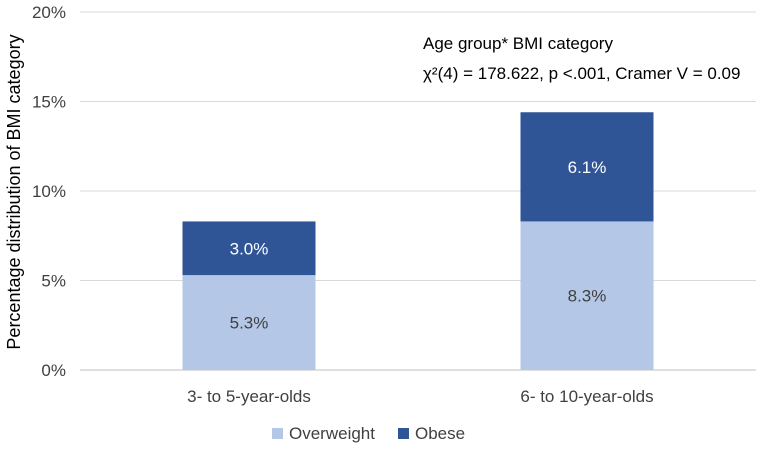 The image size is (765, 455). What do you see at coordinates (14, 191) in the screenshot?
I see `y-axis-label: Percentage distribution of BMI category` at bounding box center [14, 191].